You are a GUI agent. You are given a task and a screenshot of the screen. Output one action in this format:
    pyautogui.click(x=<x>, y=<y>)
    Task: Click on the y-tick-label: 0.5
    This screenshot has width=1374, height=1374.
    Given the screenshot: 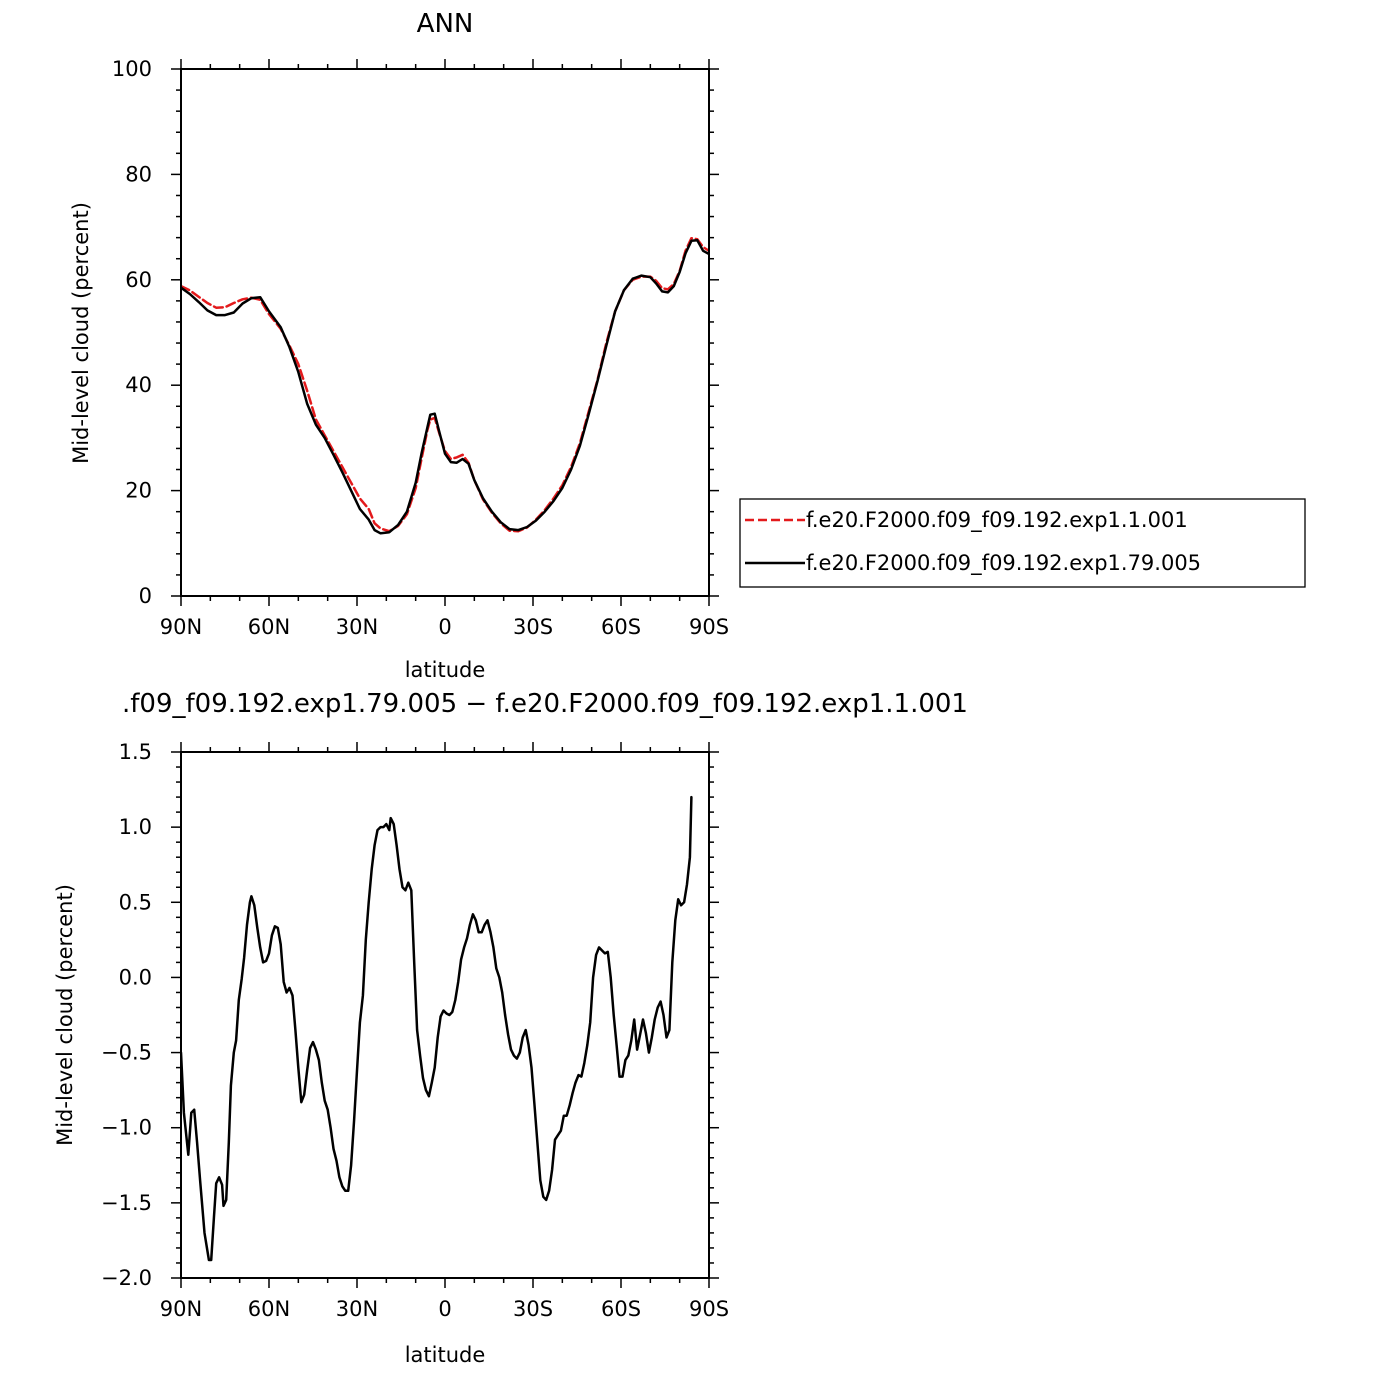 What is the action you would take?
    pyautogui.click(x=135, y=902)
    